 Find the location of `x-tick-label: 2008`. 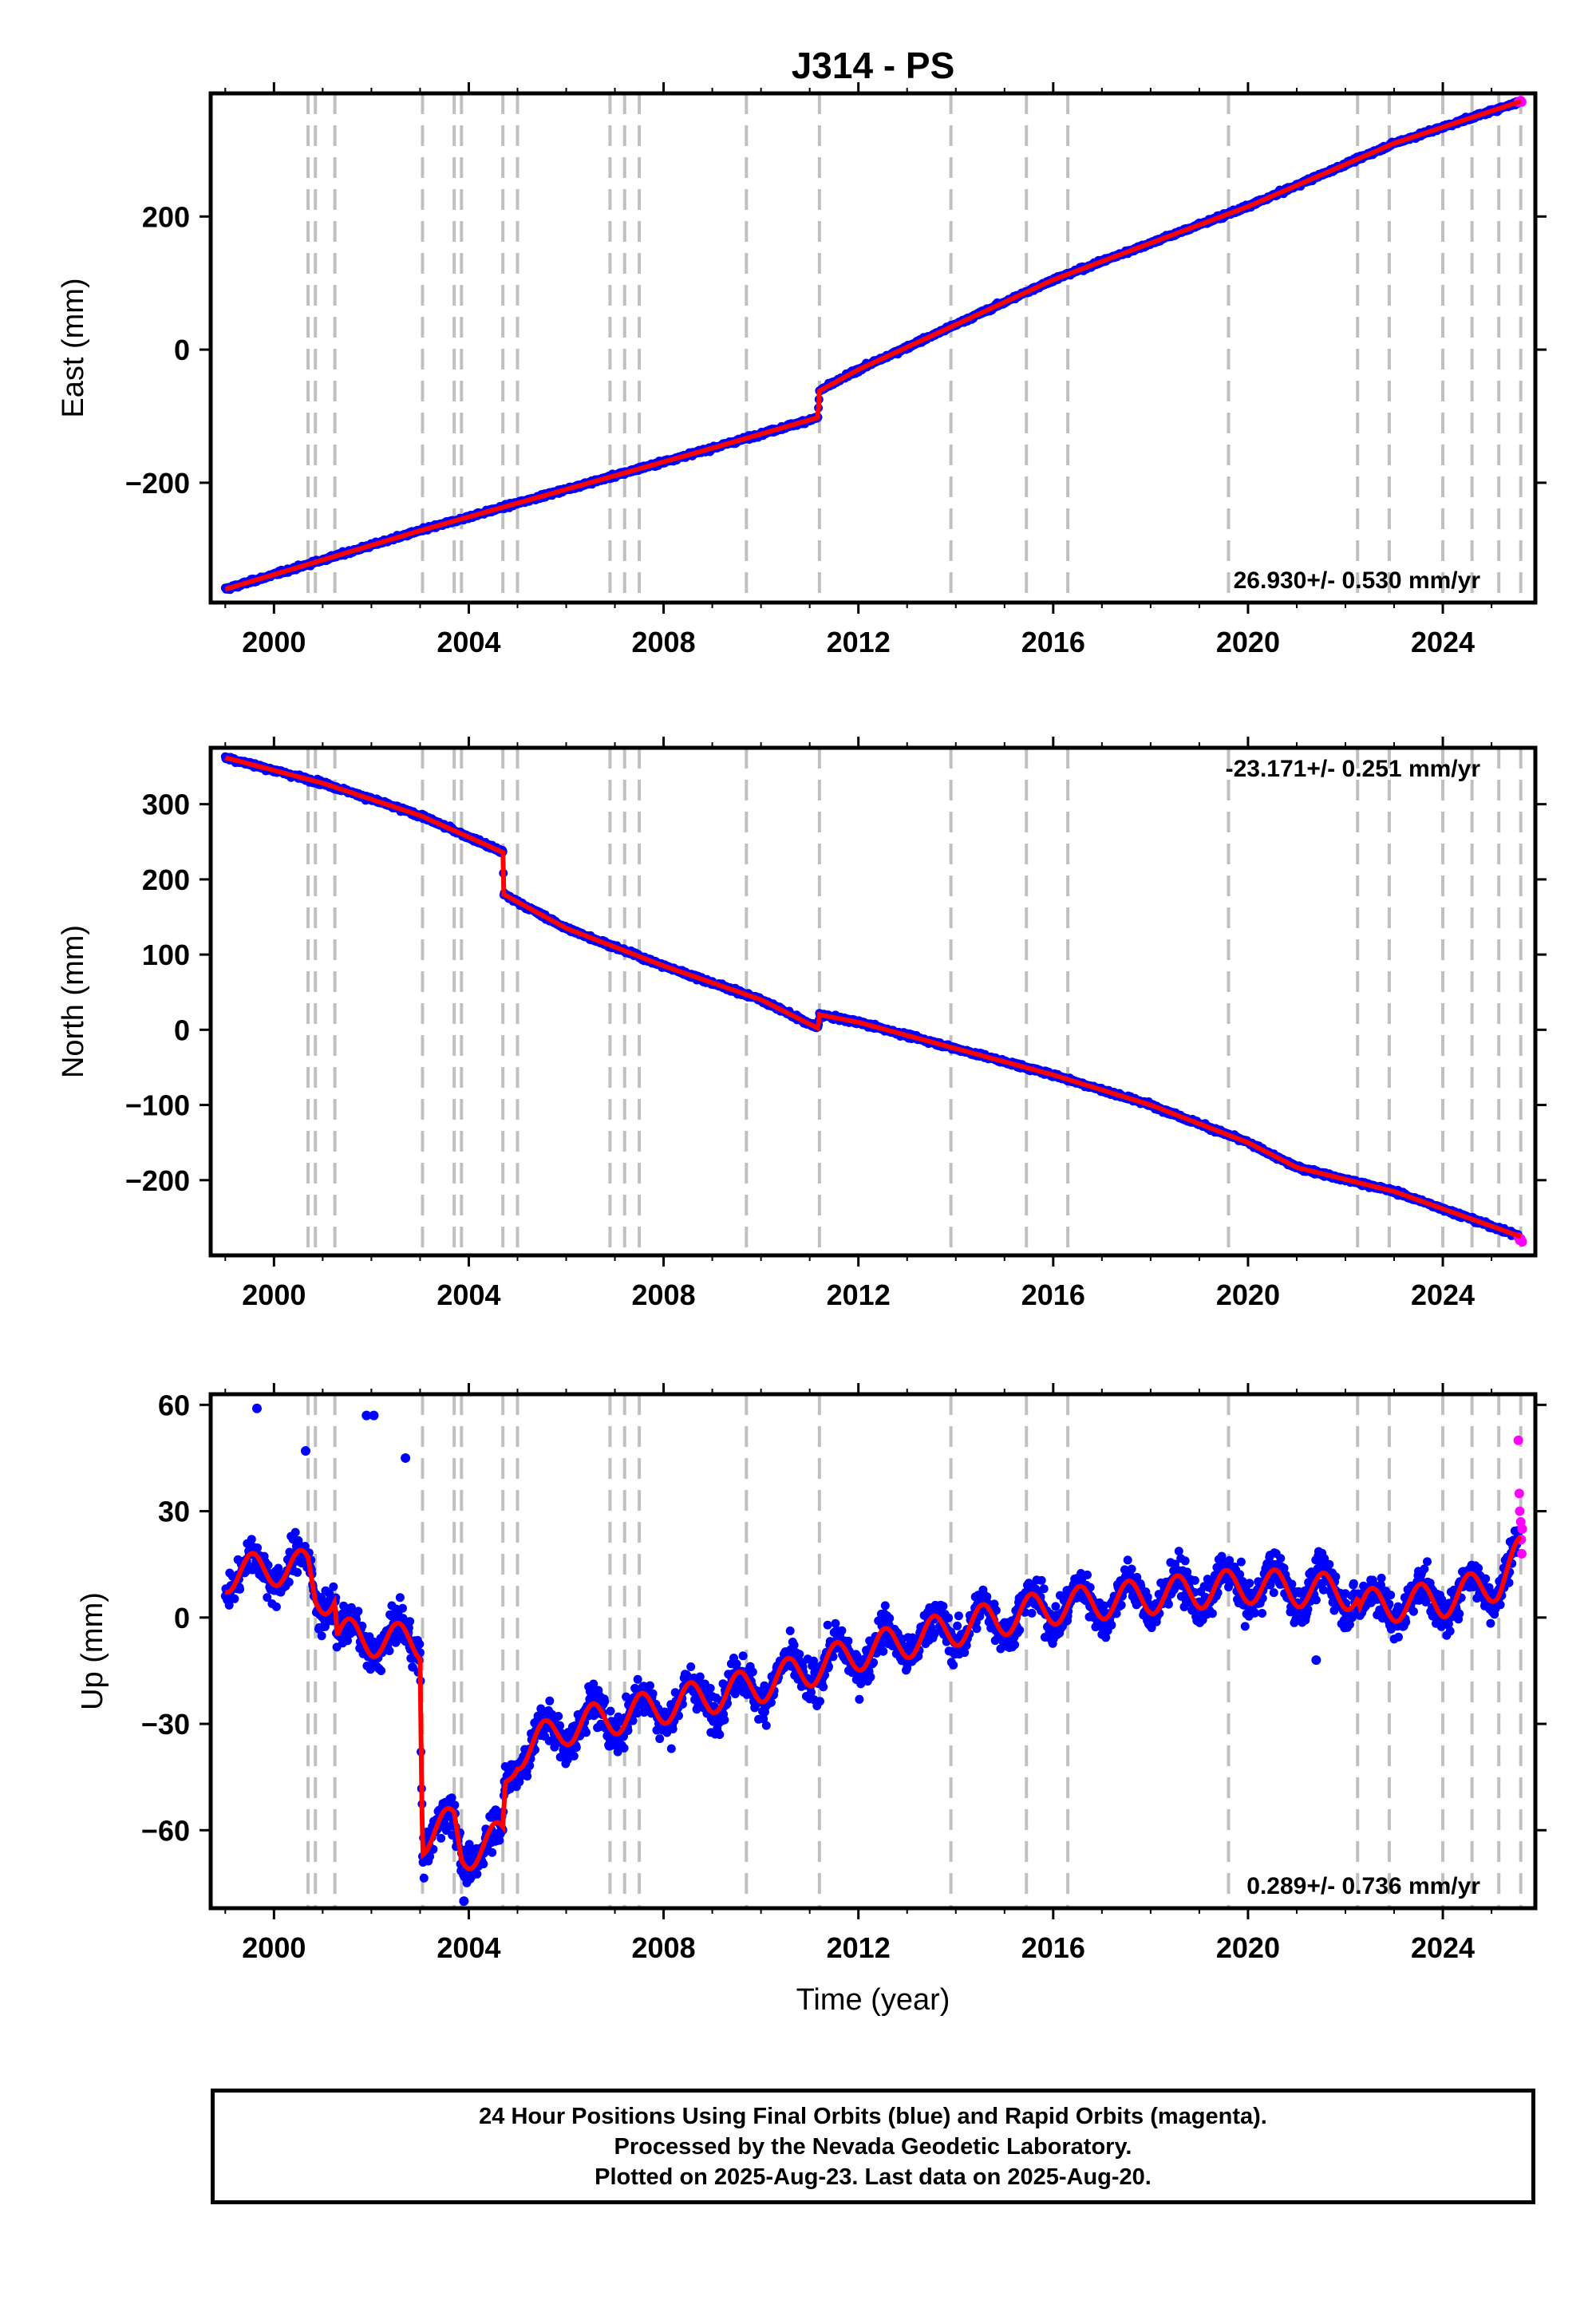

x-tick-label: 2008 is located at coordinates (664, 642).